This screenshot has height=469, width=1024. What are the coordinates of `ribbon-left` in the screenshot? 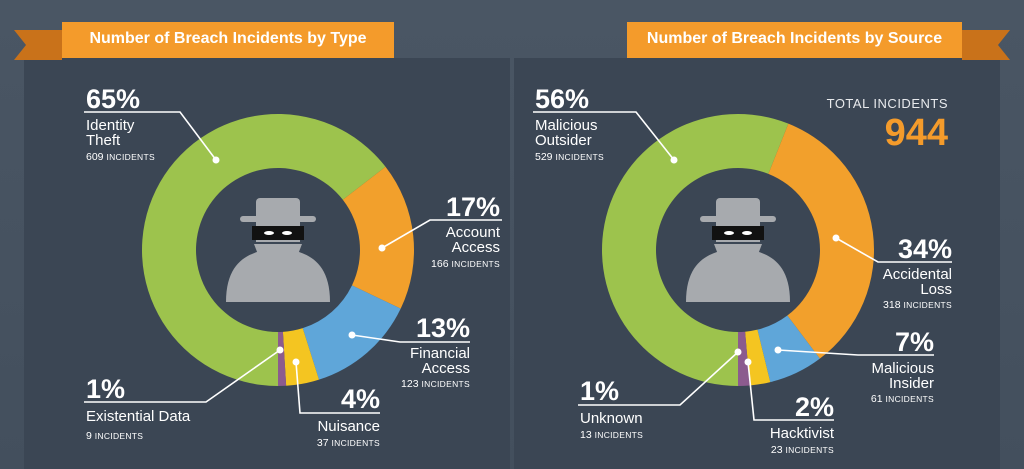 It's located at (204, 41).